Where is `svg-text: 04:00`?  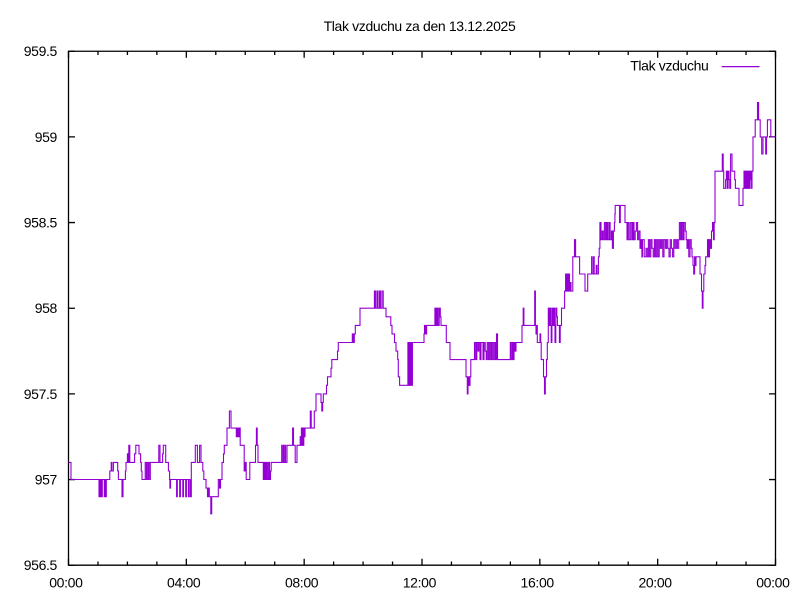 svg-text: 04:00 is located at coordinates (184, 583).